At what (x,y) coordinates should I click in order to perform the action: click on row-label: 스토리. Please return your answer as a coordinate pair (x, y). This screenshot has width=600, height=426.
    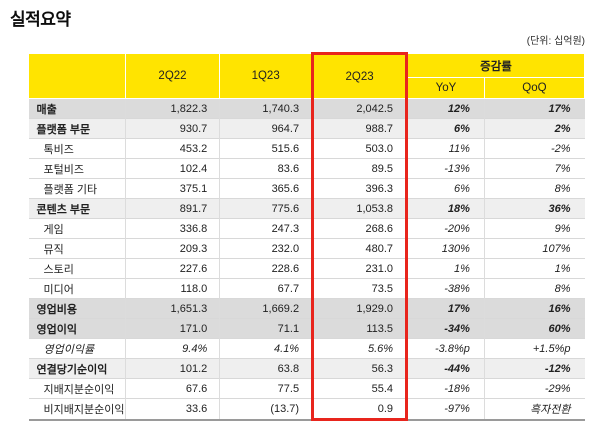
    Looking at the image, I should click on (77, 268).